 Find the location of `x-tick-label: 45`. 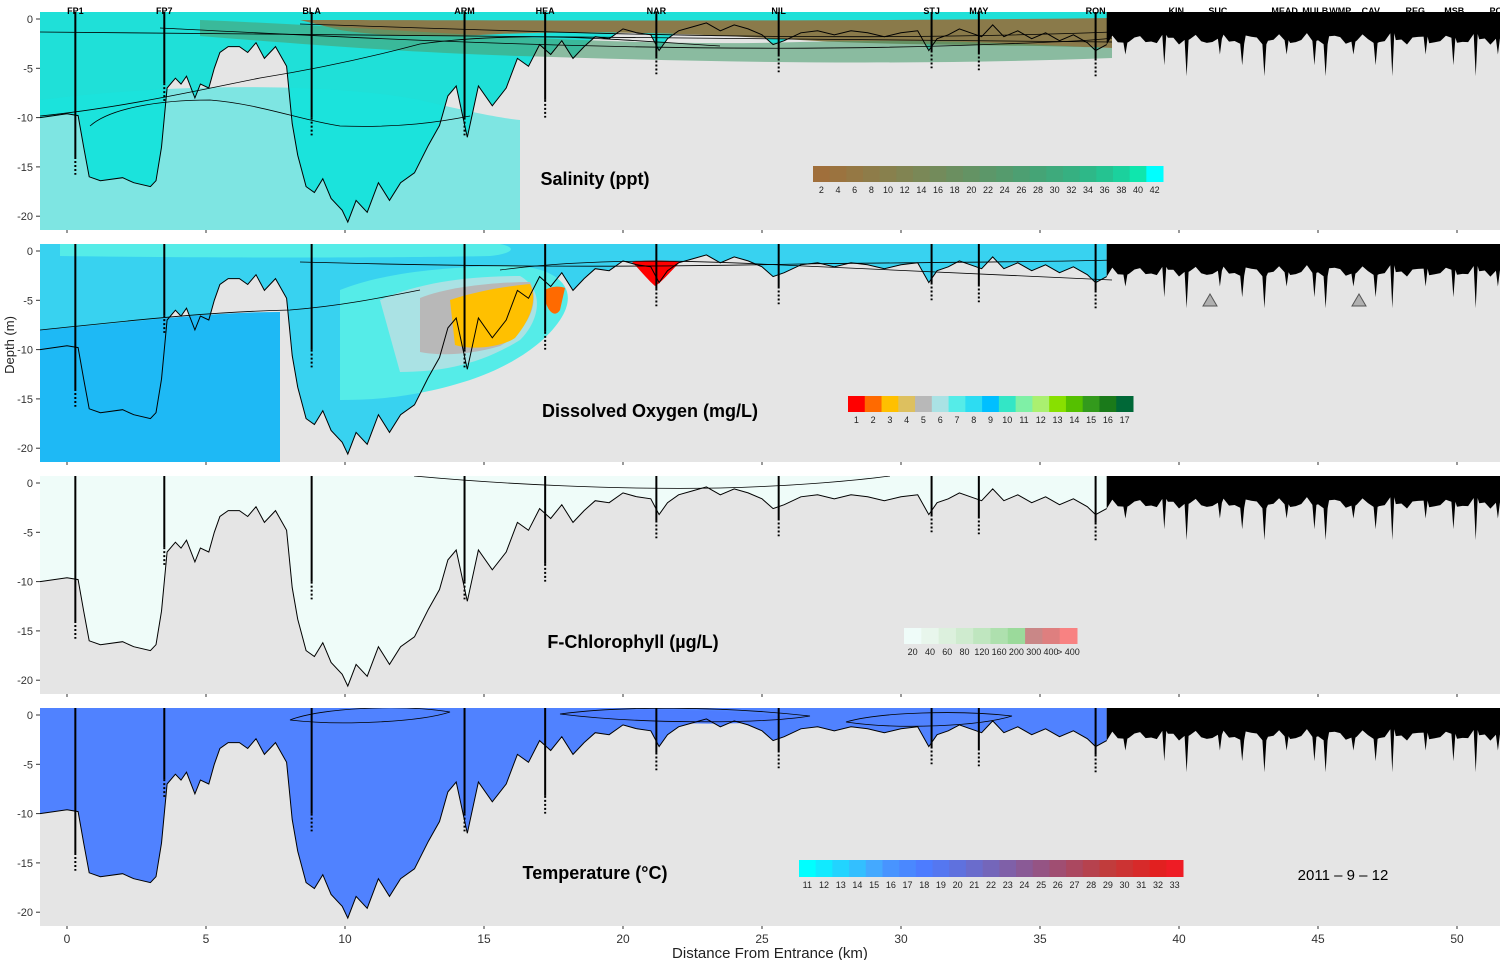

x-tick-label: 45 is located at coordinates (1318, 939).